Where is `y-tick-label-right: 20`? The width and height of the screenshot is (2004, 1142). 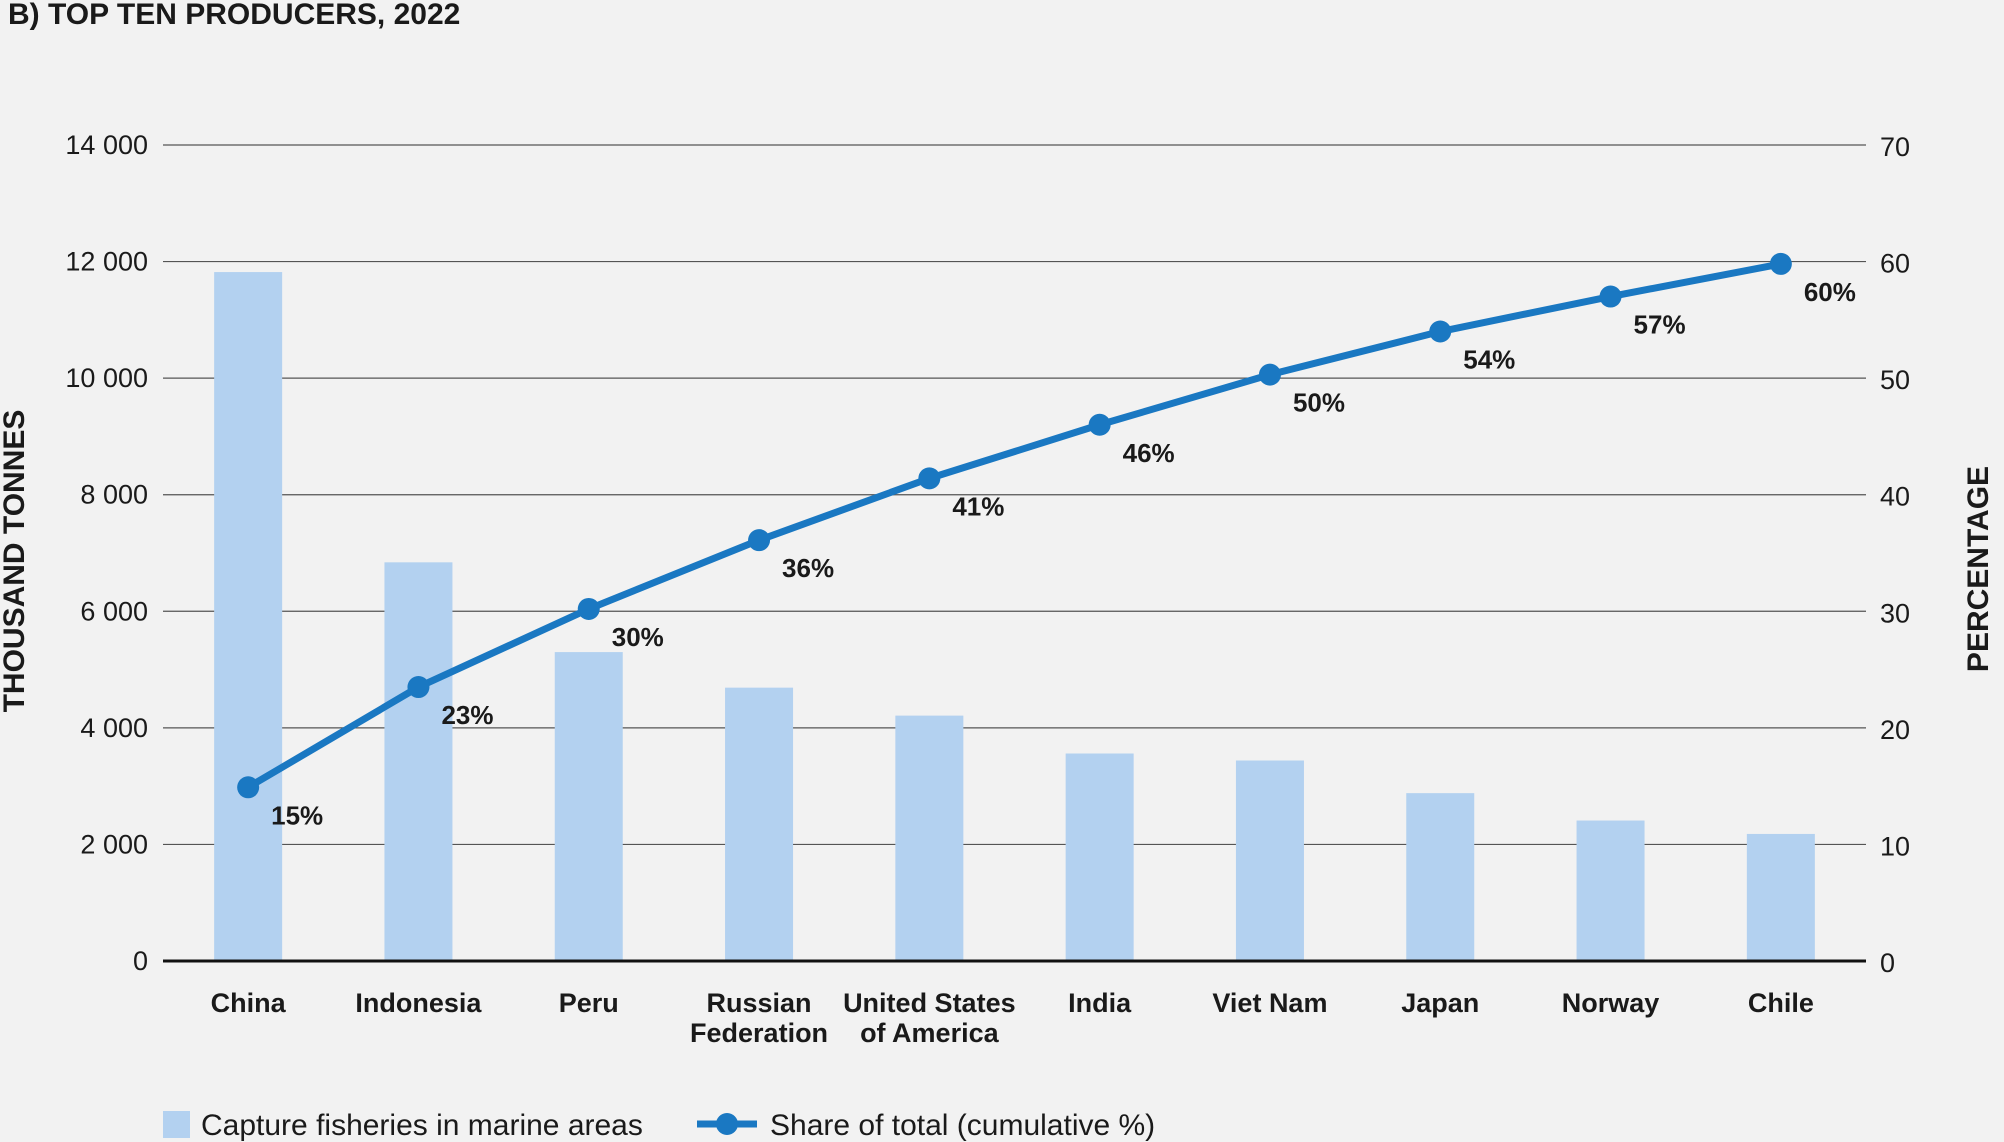
y-tick-label-right: 20 is located at coordinates (1895, 730).